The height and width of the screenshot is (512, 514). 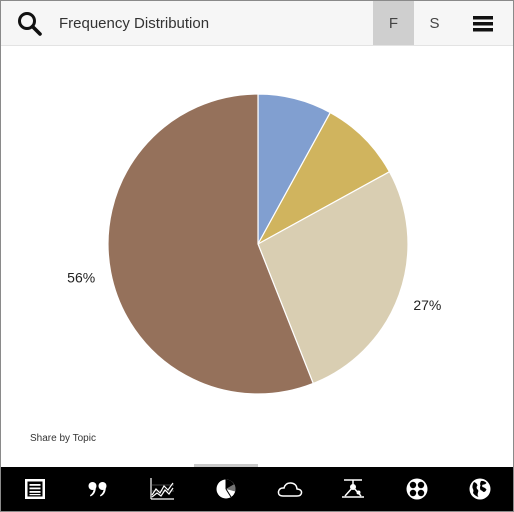 I want to click on network-icon, so click(x=352, y=488).